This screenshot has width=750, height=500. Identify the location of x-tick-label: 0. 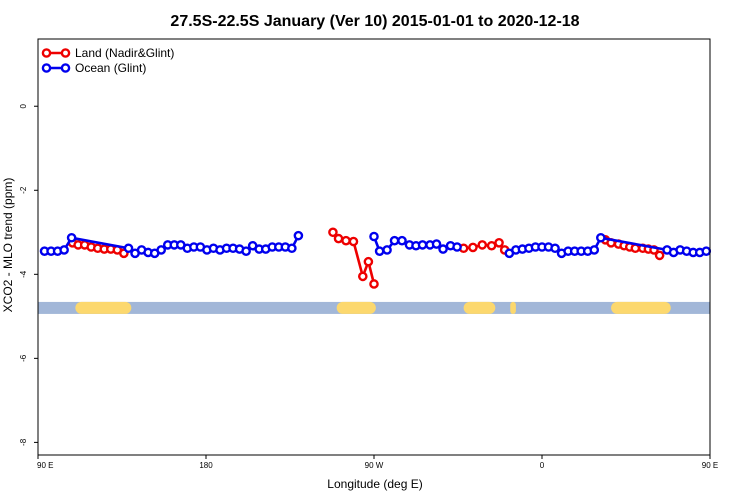
(542, 465).